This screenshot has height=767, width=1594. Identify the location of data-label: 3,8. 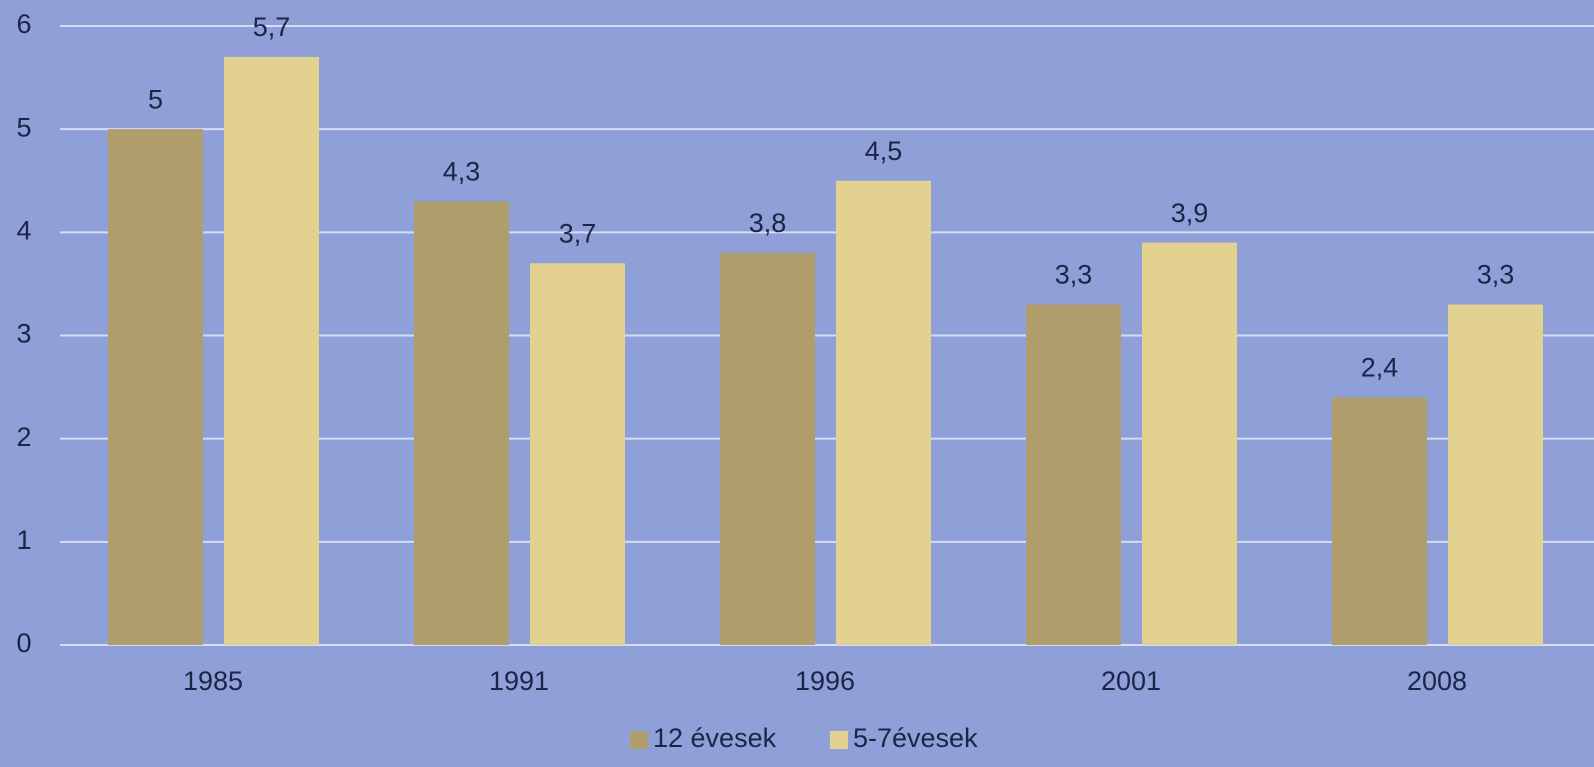
(768, 223).